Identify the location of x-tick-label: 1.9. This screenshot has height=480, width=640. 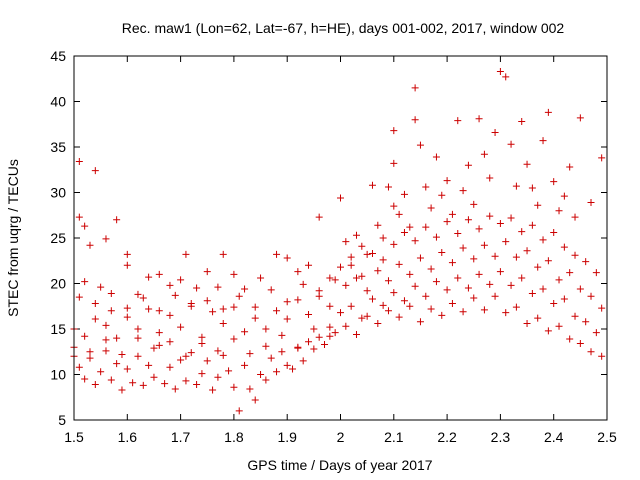
(287, 437).